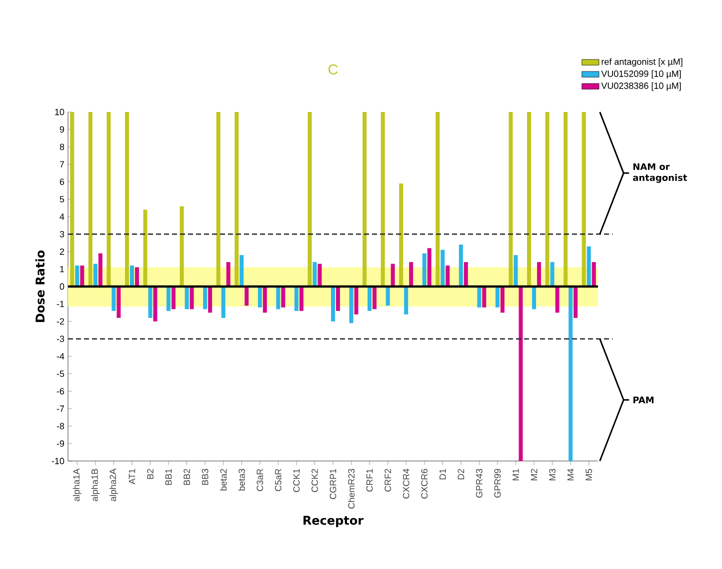  Describe the element at coordinates (315, 480) in the screenshot. I see `x-tick-label: CCK2` at that location.